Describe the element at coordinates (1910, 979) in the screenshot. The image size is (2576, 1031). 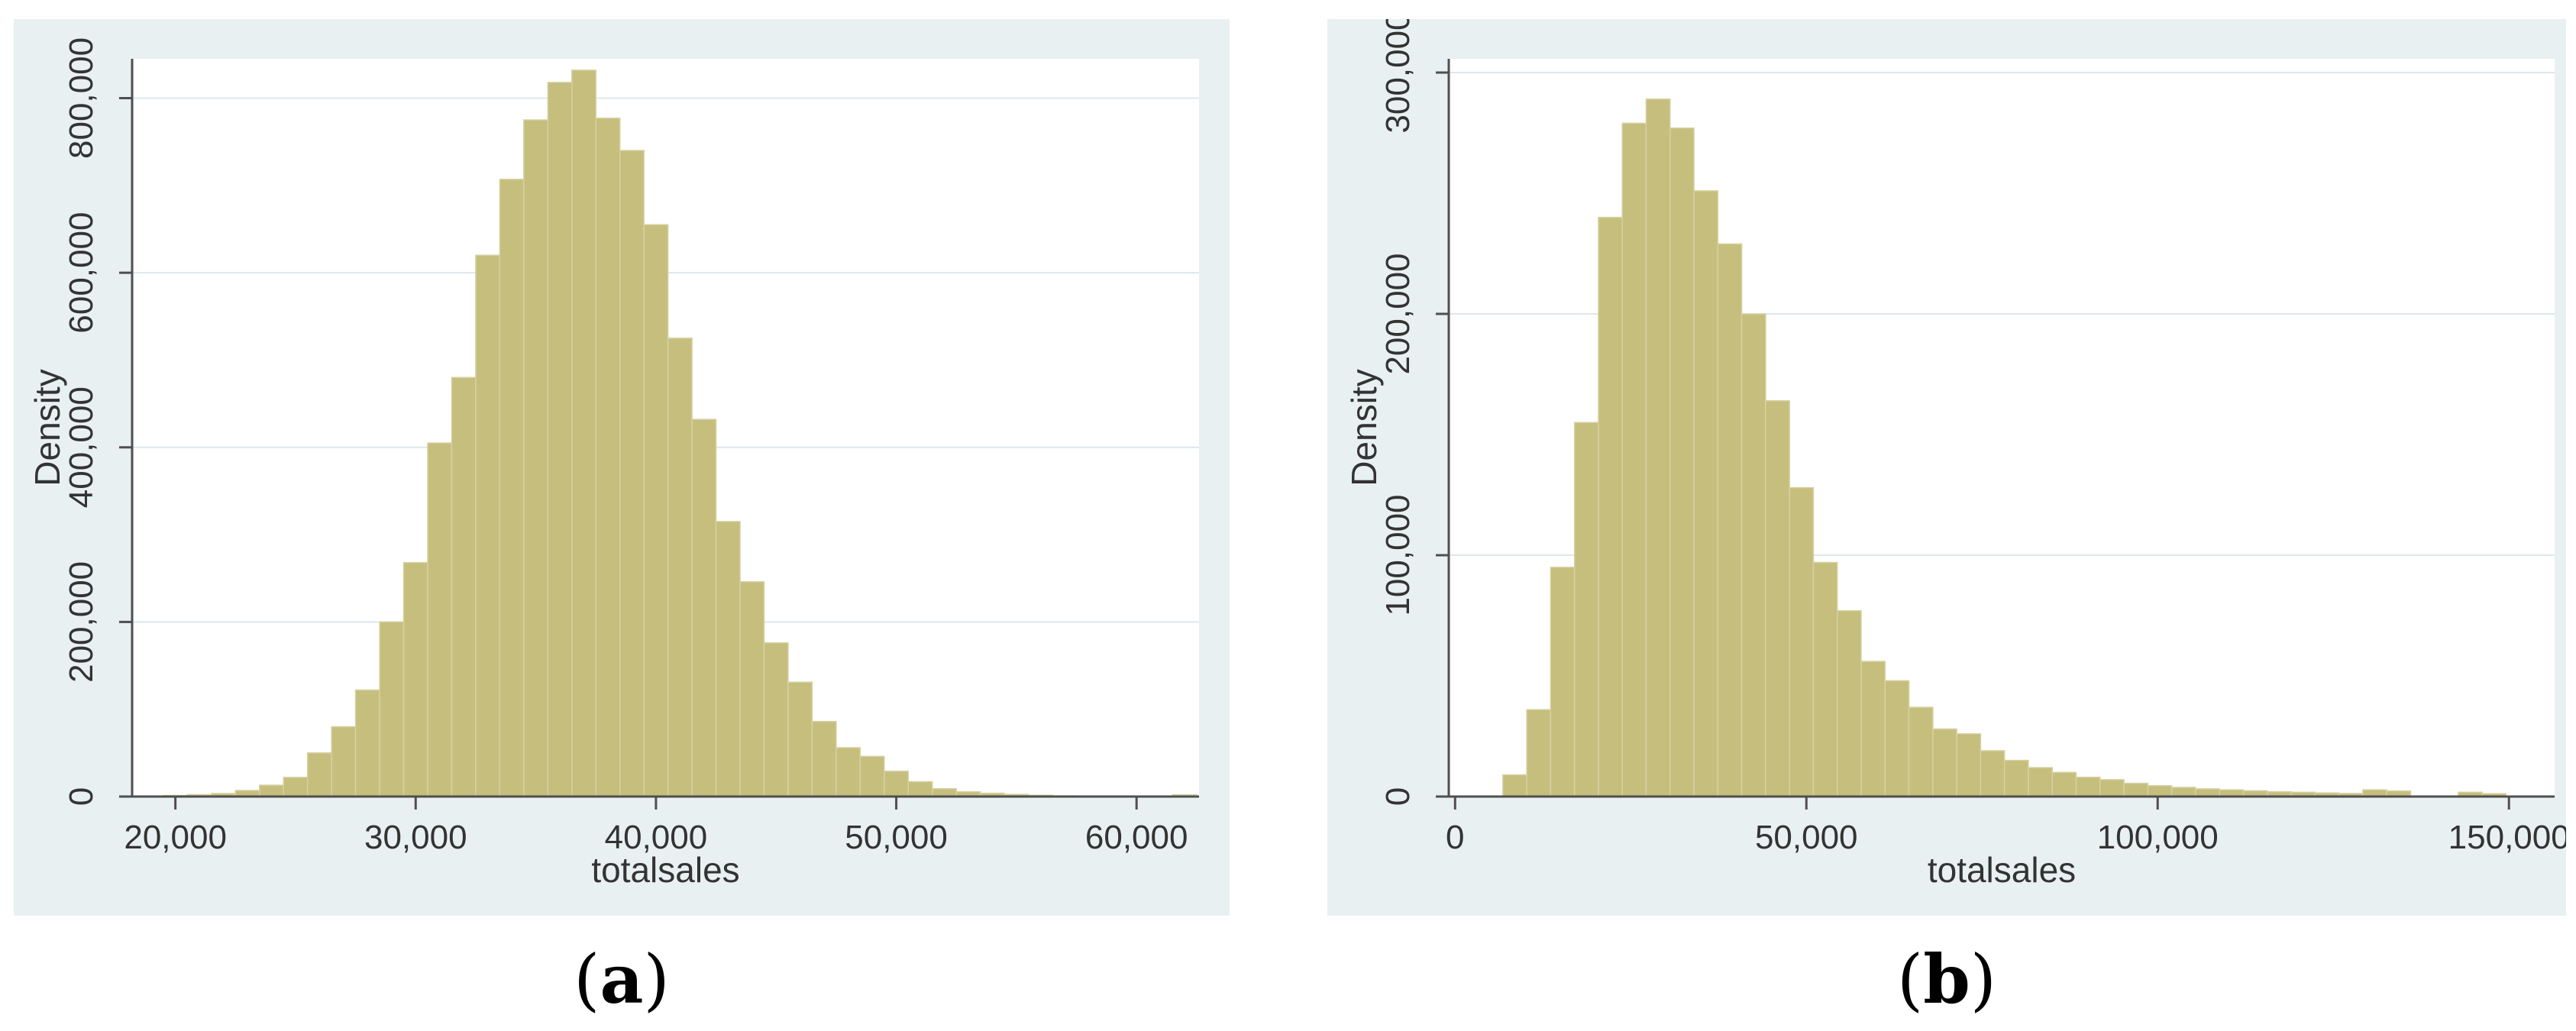
I see `caption-b-open-paren: (` at that location.